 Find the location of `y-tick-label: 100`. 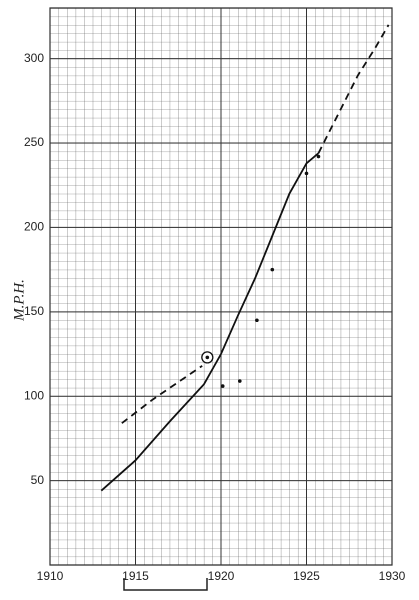

y-tick-label: 100 is located at coordinates (34, 395).